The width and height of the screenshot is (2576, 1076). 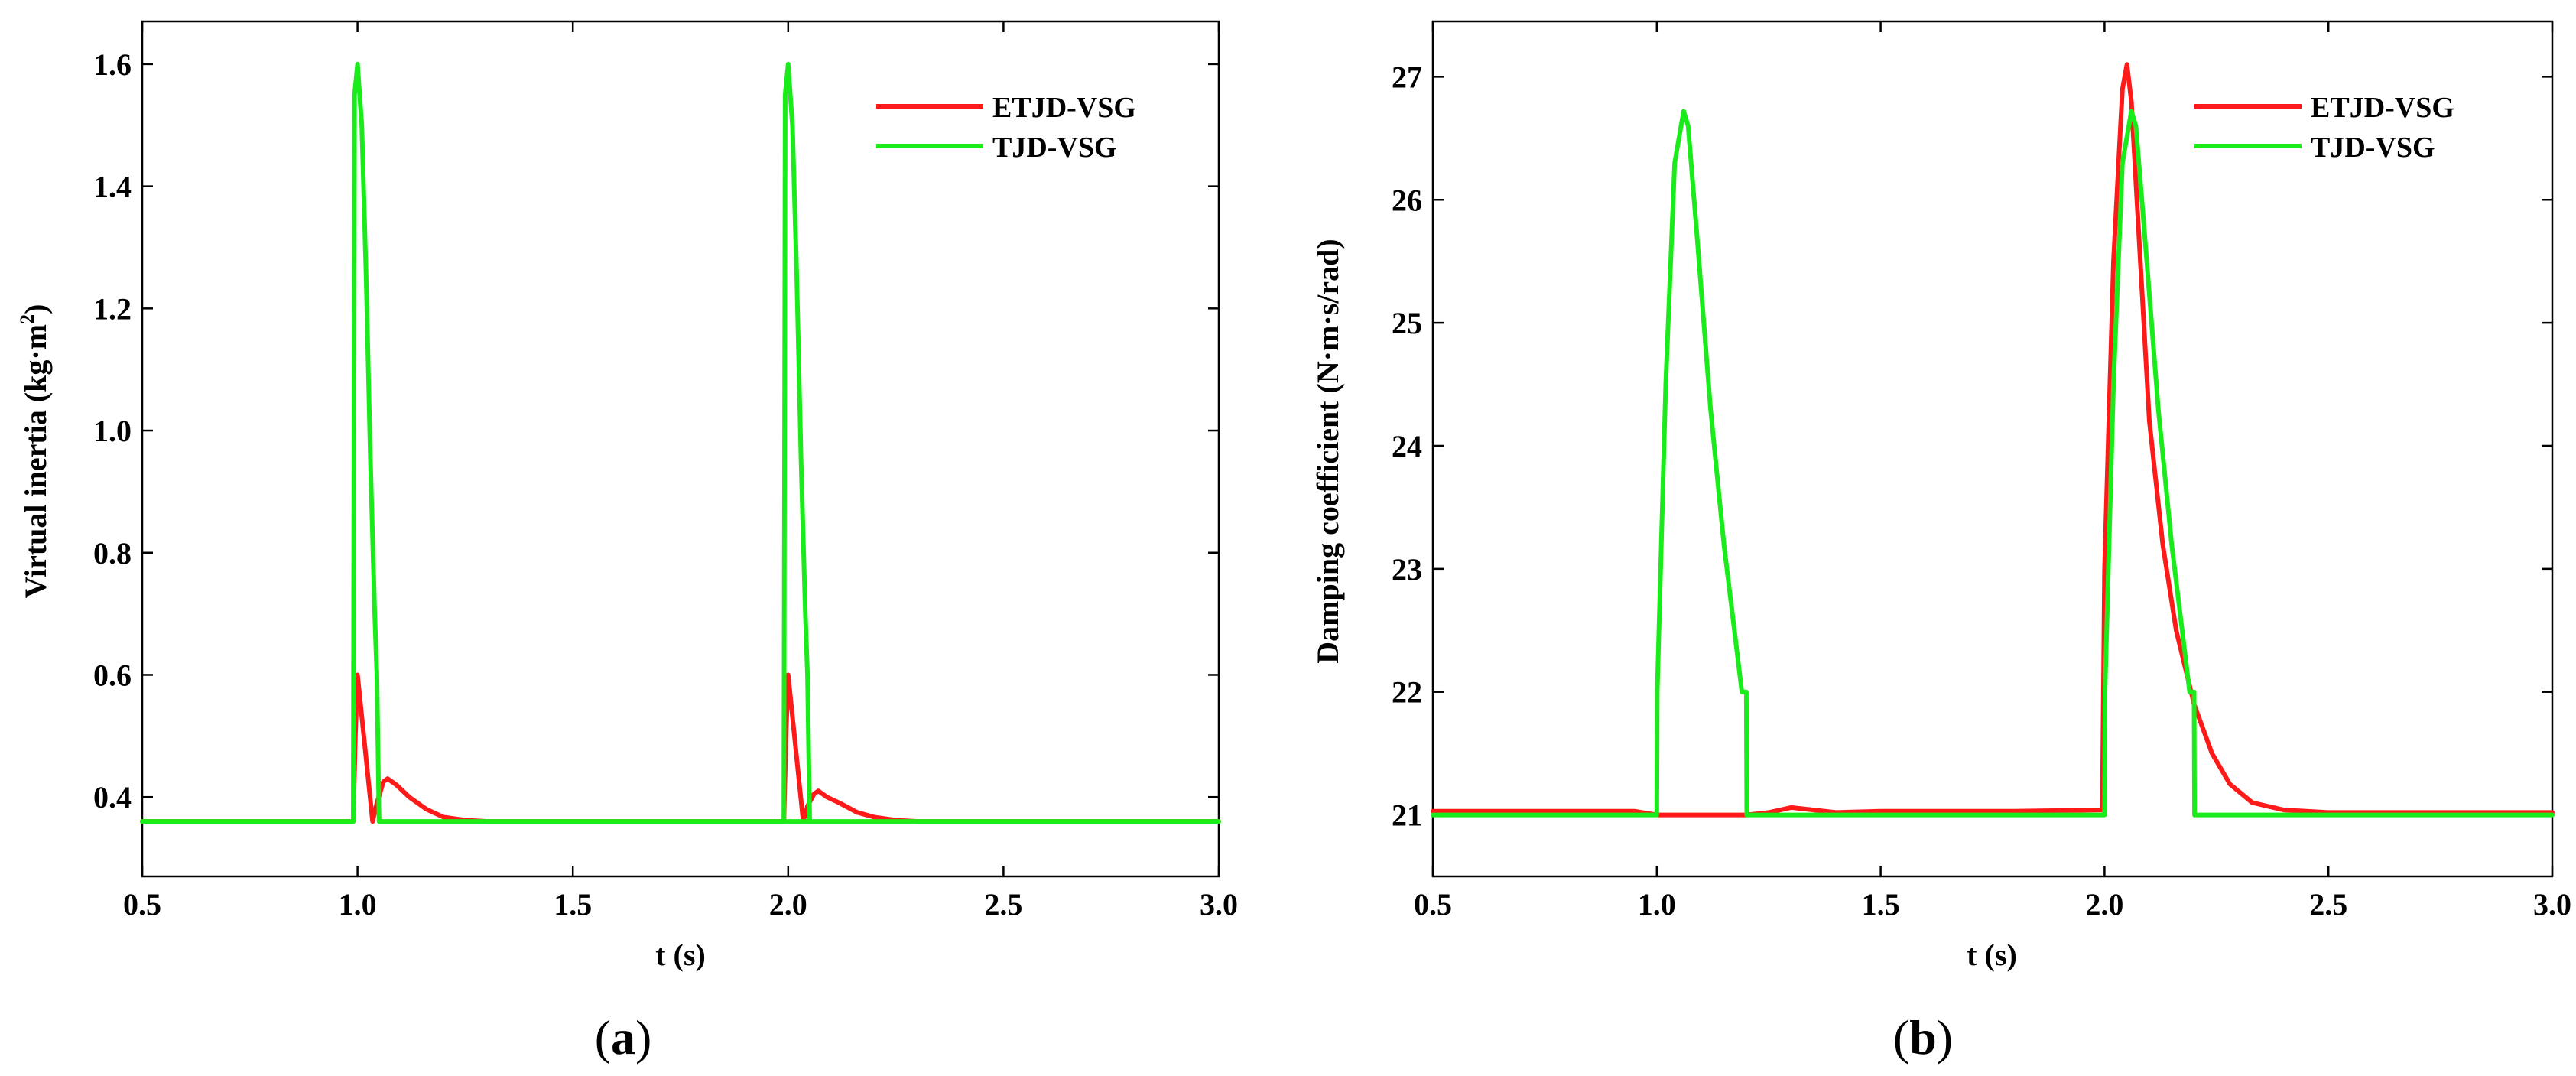 What do you see at coordinates (1407, 446) in the screenshot?
I see `y-tick-label: 24` at bounding box center [1407, 446].